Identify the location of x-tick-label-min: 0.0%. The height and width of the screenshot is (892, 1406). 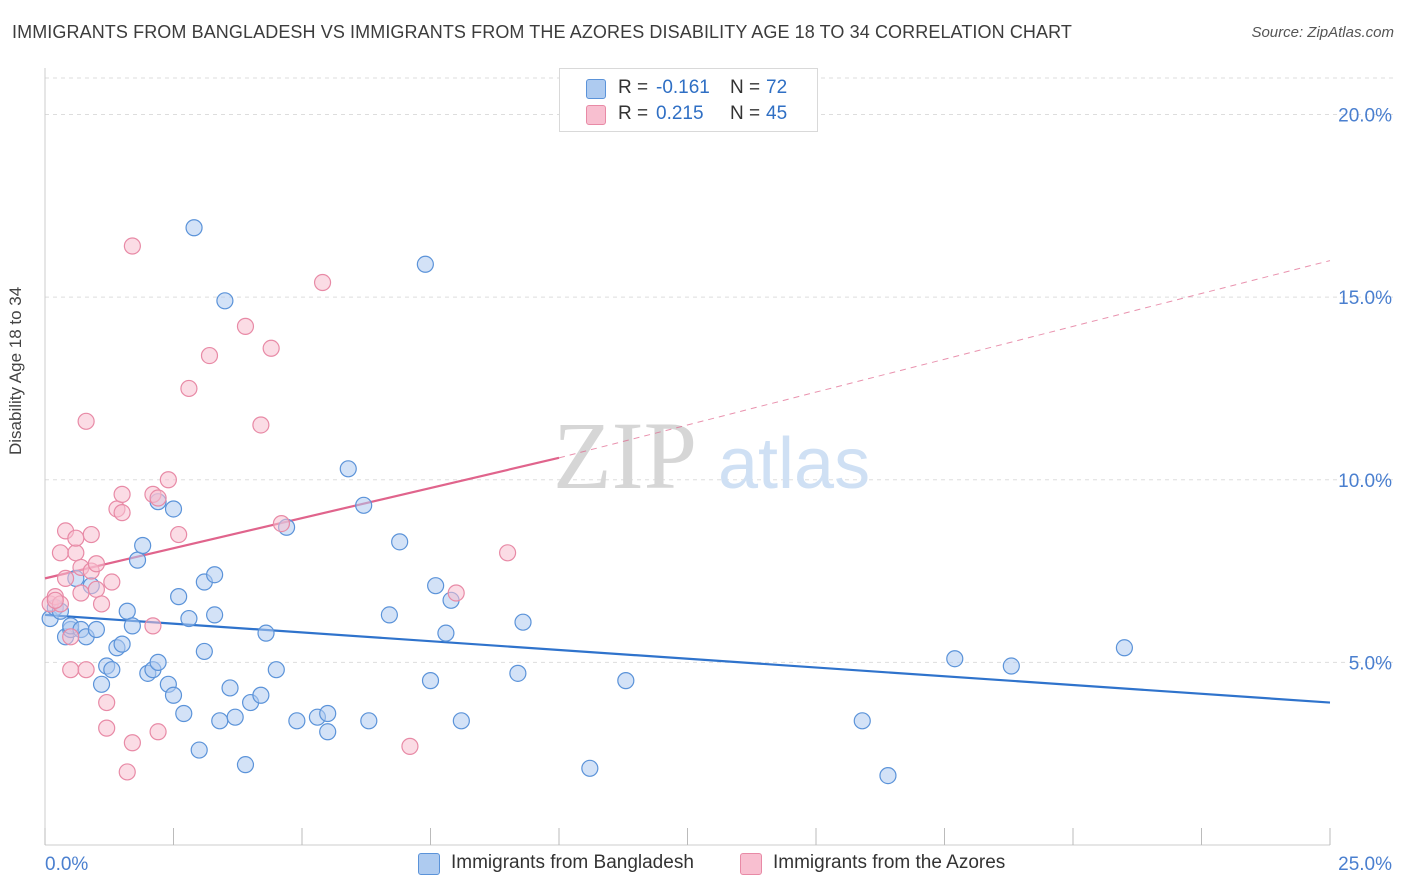
(66, 864).